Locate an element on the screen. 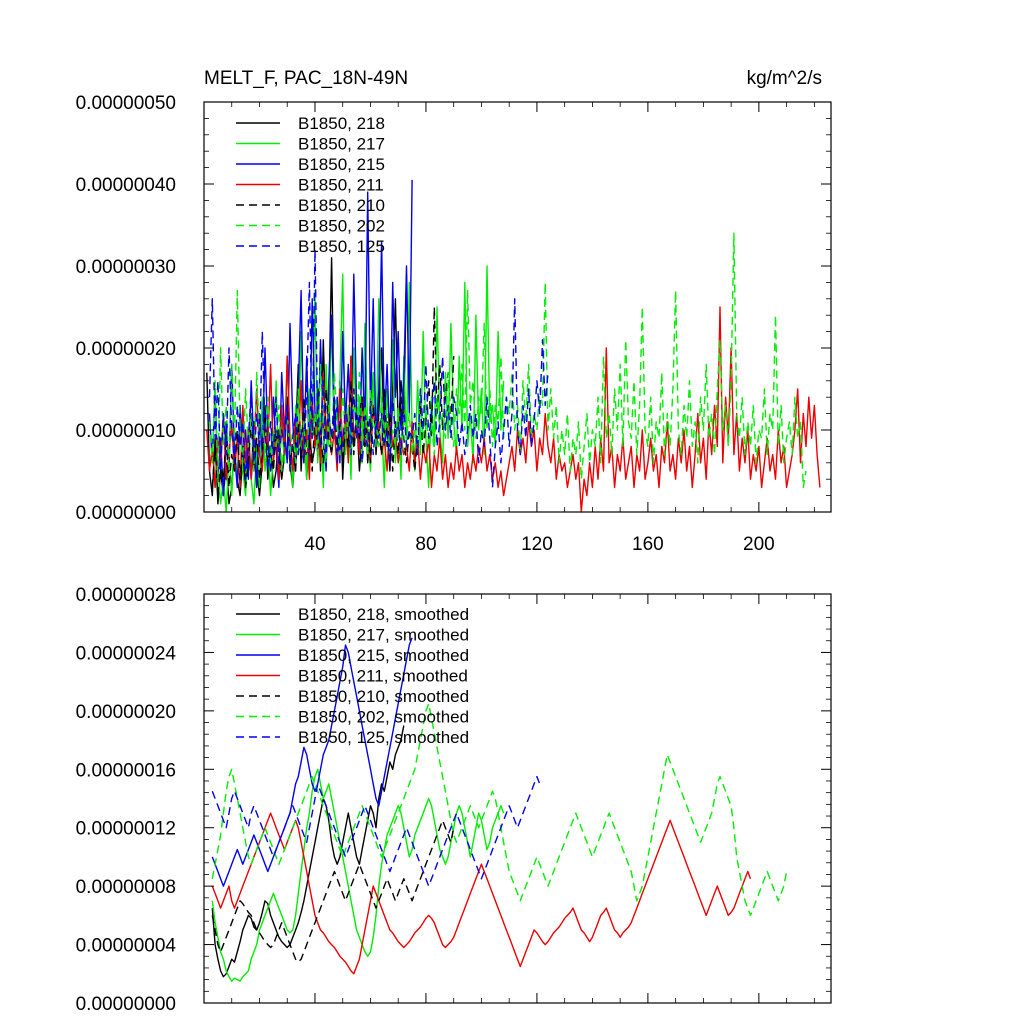 The image size is (1024, 1024). bottom-legend-label-b1850-202-smoothed: B1850, 202, smoothed is located at coordinates (383, 717).